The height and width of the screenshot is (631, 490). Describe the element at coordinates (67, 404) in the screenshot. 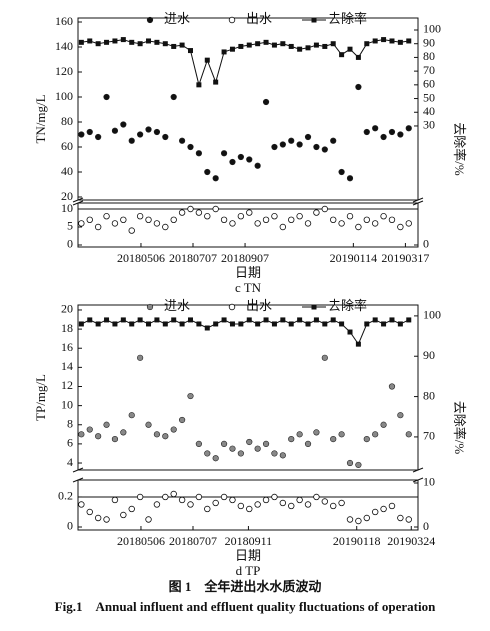

I see `y-tick-label: 10` at that location.